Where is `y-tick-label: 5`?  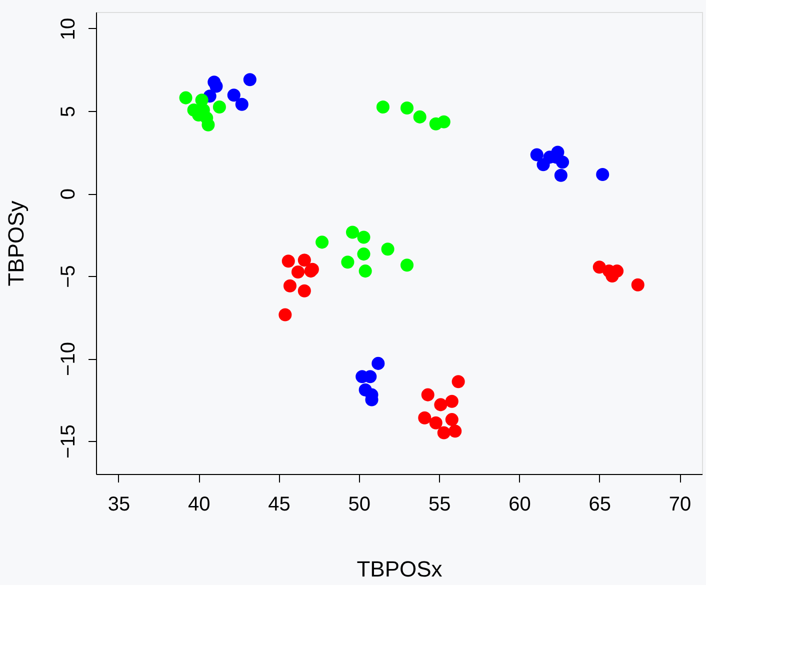 y-tick-label: 5 is located at coordinates (69, 112).